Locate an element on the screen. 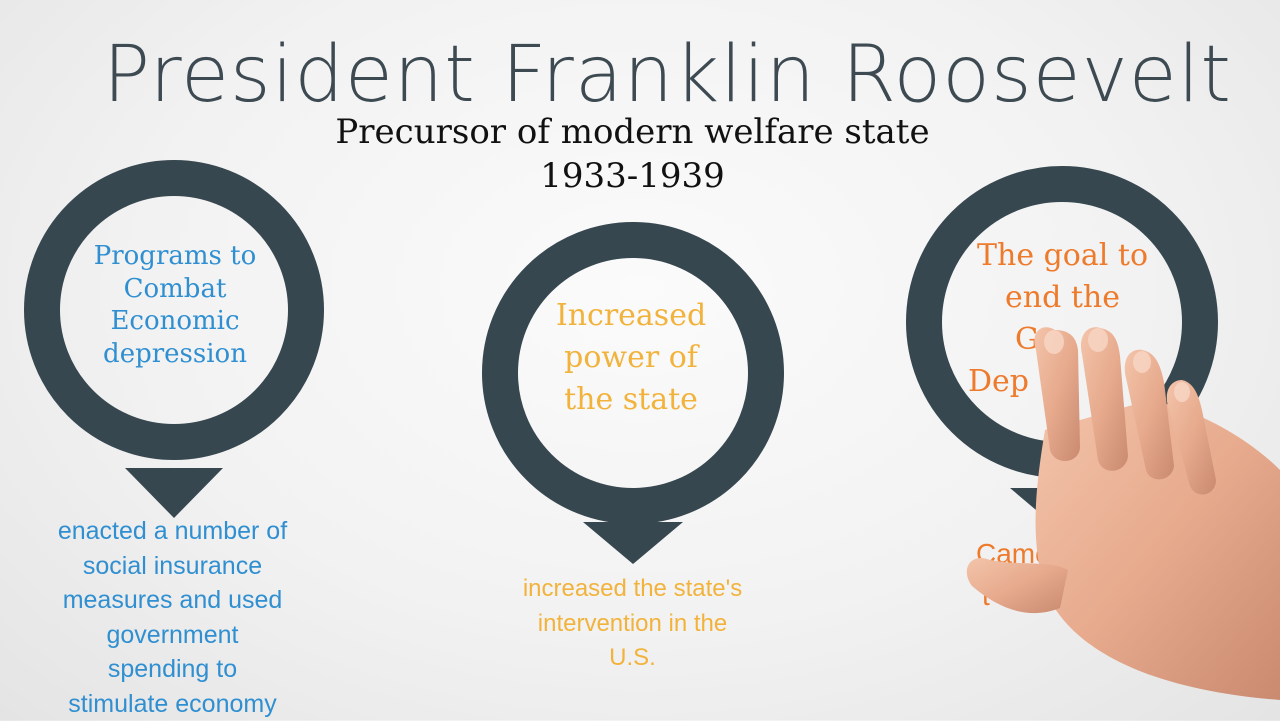 Image resolution: width=1280 pixels, height=721 pixels. circle-1-heading-line: Economic is located at coordinates (175, 321).